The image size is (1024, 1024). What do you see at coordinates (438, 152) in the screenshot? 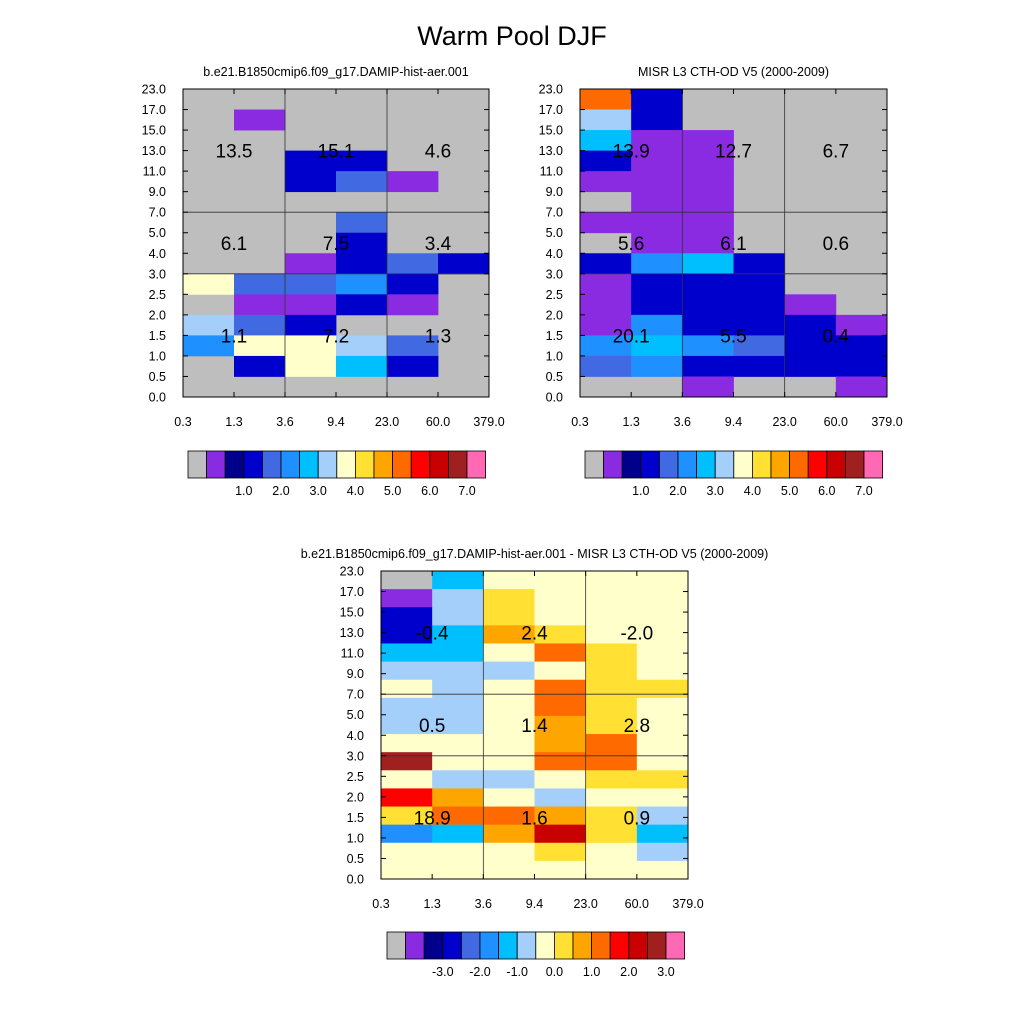
I see `region-value-label: 4.6` at bounding box center [438, 152].